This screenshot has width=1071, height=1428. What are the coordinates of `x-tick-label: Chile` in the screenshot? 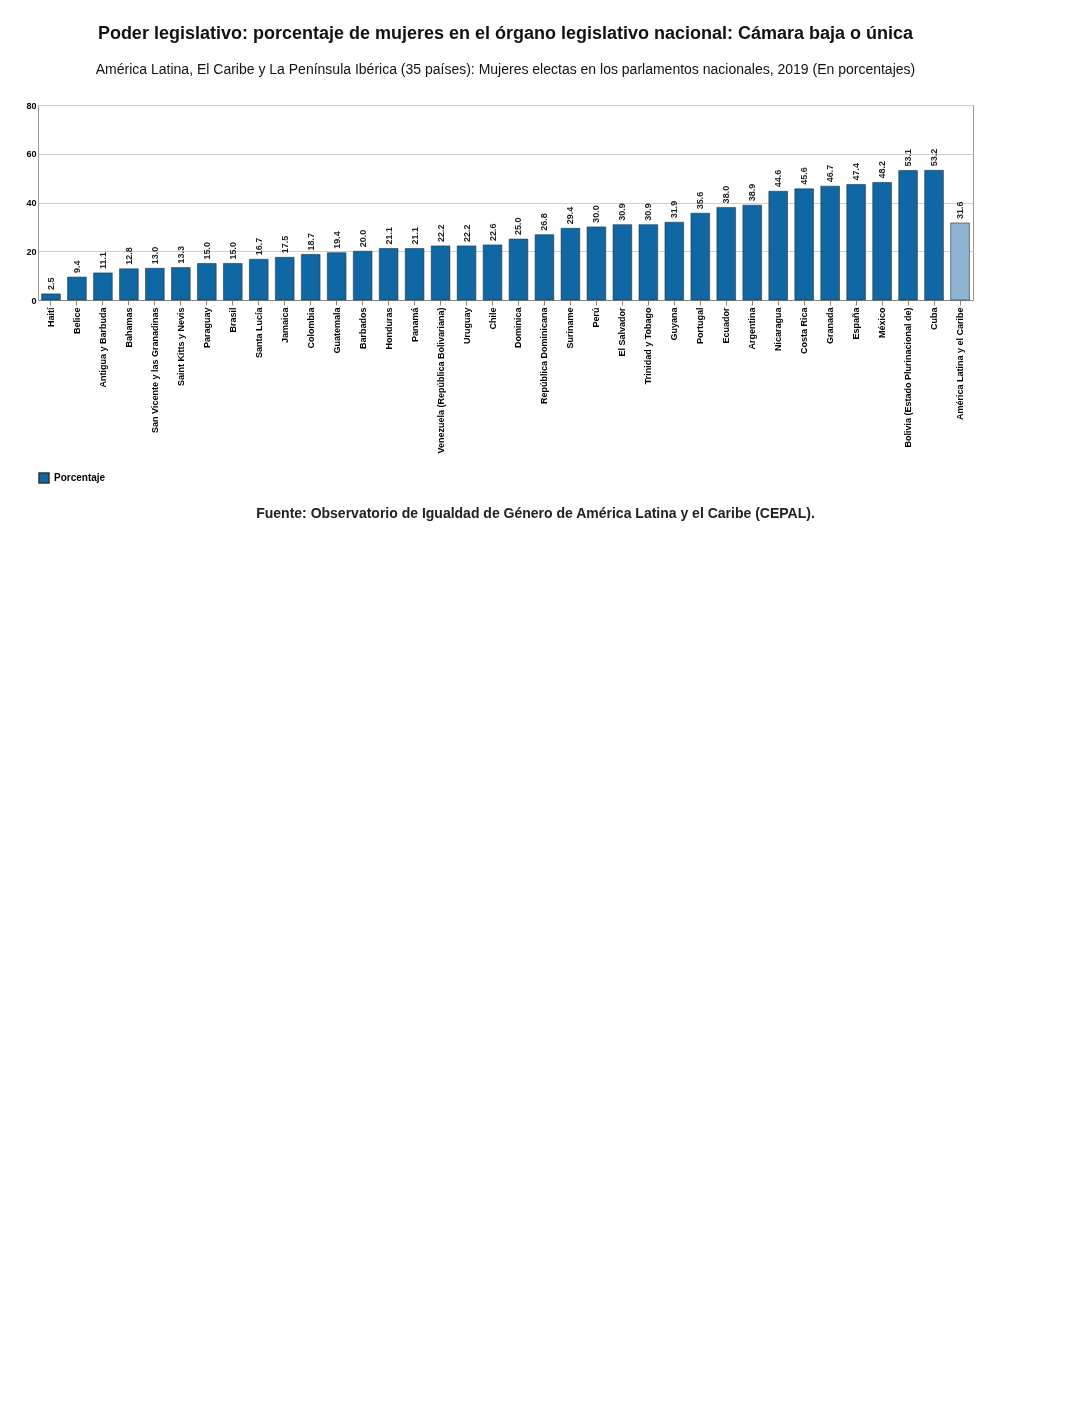 It's located at (492, 318).